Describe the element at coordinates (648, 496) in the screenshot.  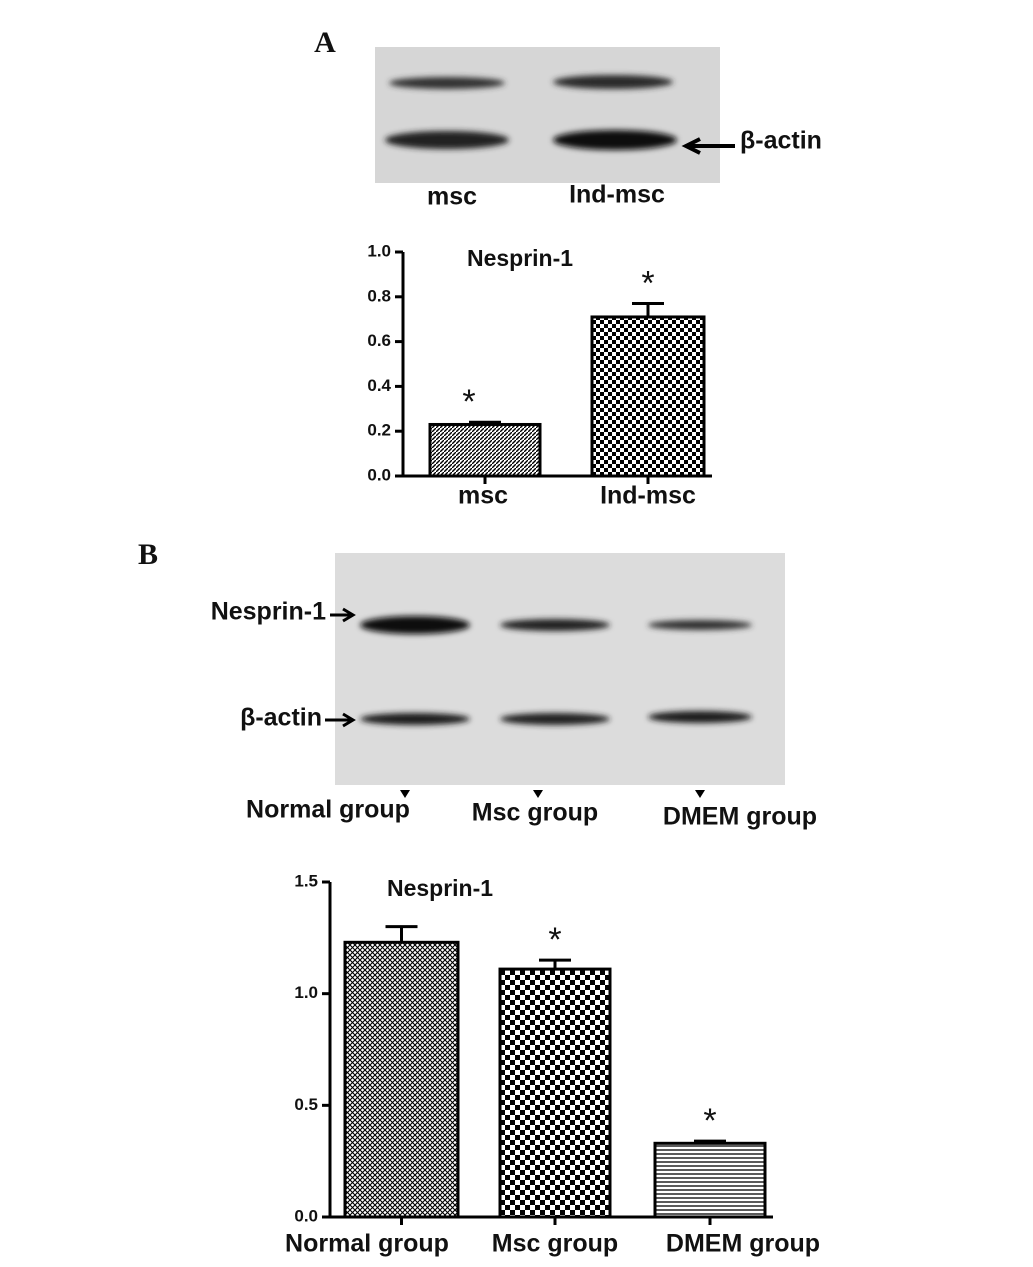
I see `x-tick-label: Ind-msc` at that location.